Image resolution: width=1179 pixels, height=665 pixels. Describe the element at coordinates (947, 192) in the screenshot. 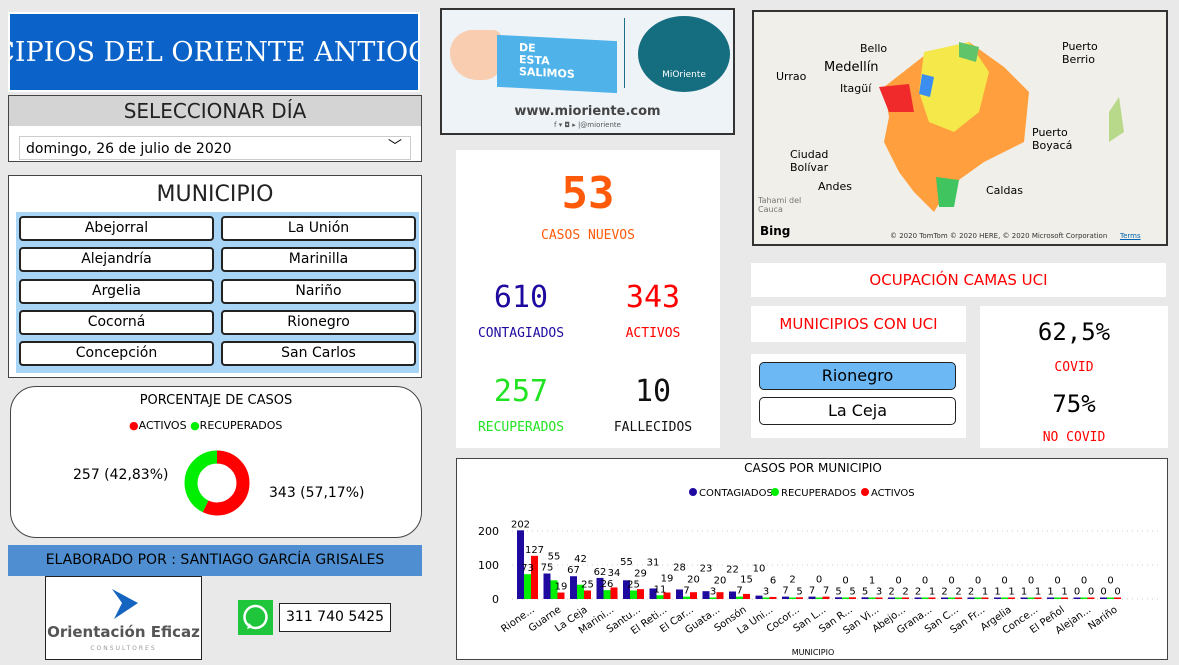

I see `region-green-south` at that location.